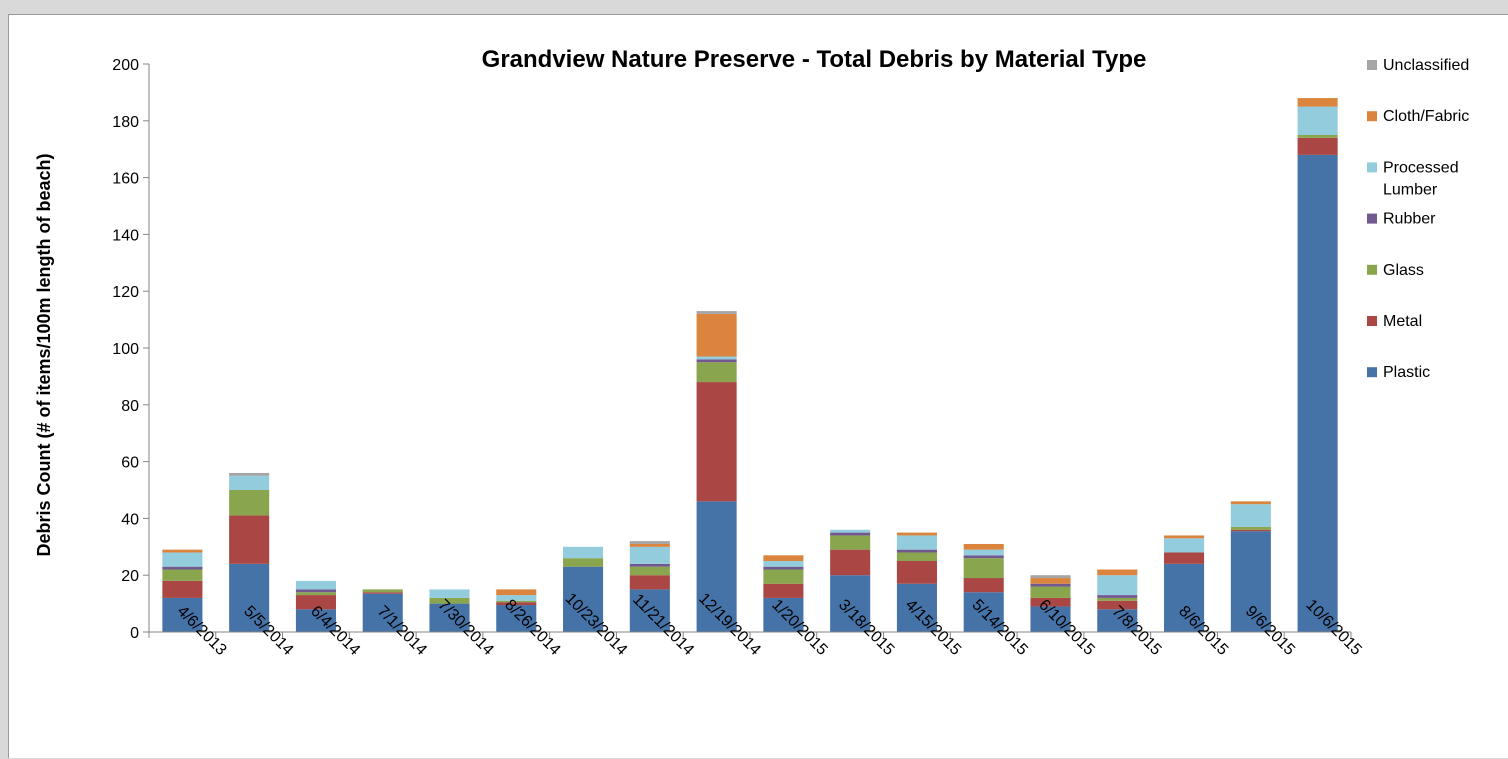  I want to click on legend-label-glass: Glass, so click(1403, 270).